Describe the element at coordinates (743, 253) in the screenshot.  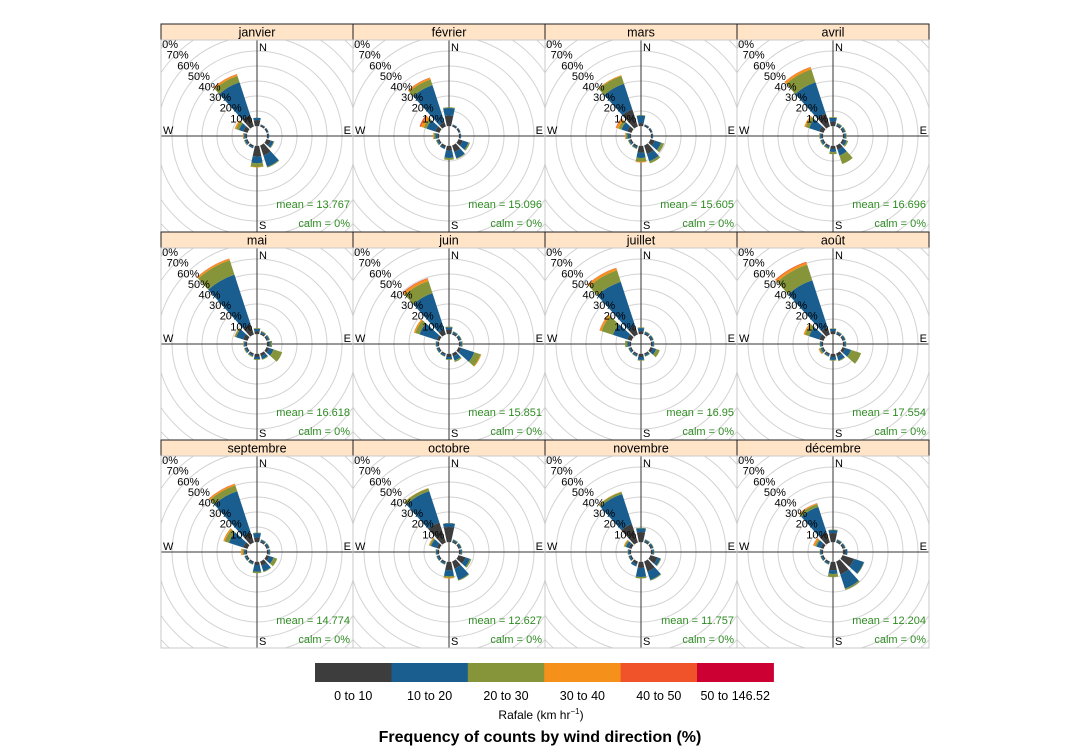
I see `ring-label: 80%` at that location.